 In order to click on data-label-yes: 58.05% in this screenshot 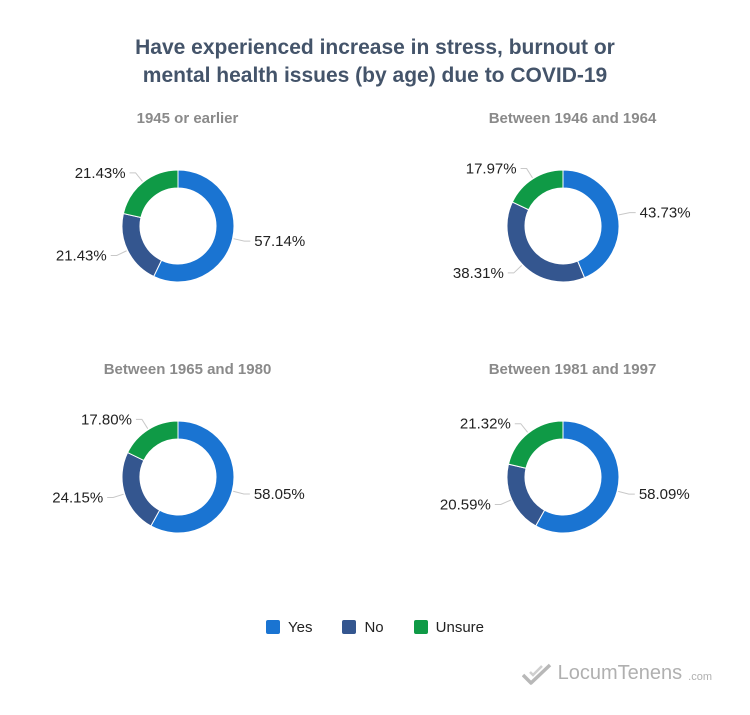, I will do `click(279, 494)`.